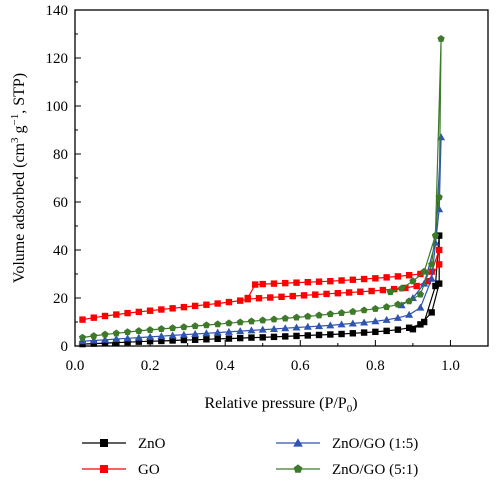 Image resolution: width=500 pixels, height=485 pixels. Describe the element at coordinates (347, 470) in the screenshot. I see `legend-item: ZnO/GO (5:1)` at that location.